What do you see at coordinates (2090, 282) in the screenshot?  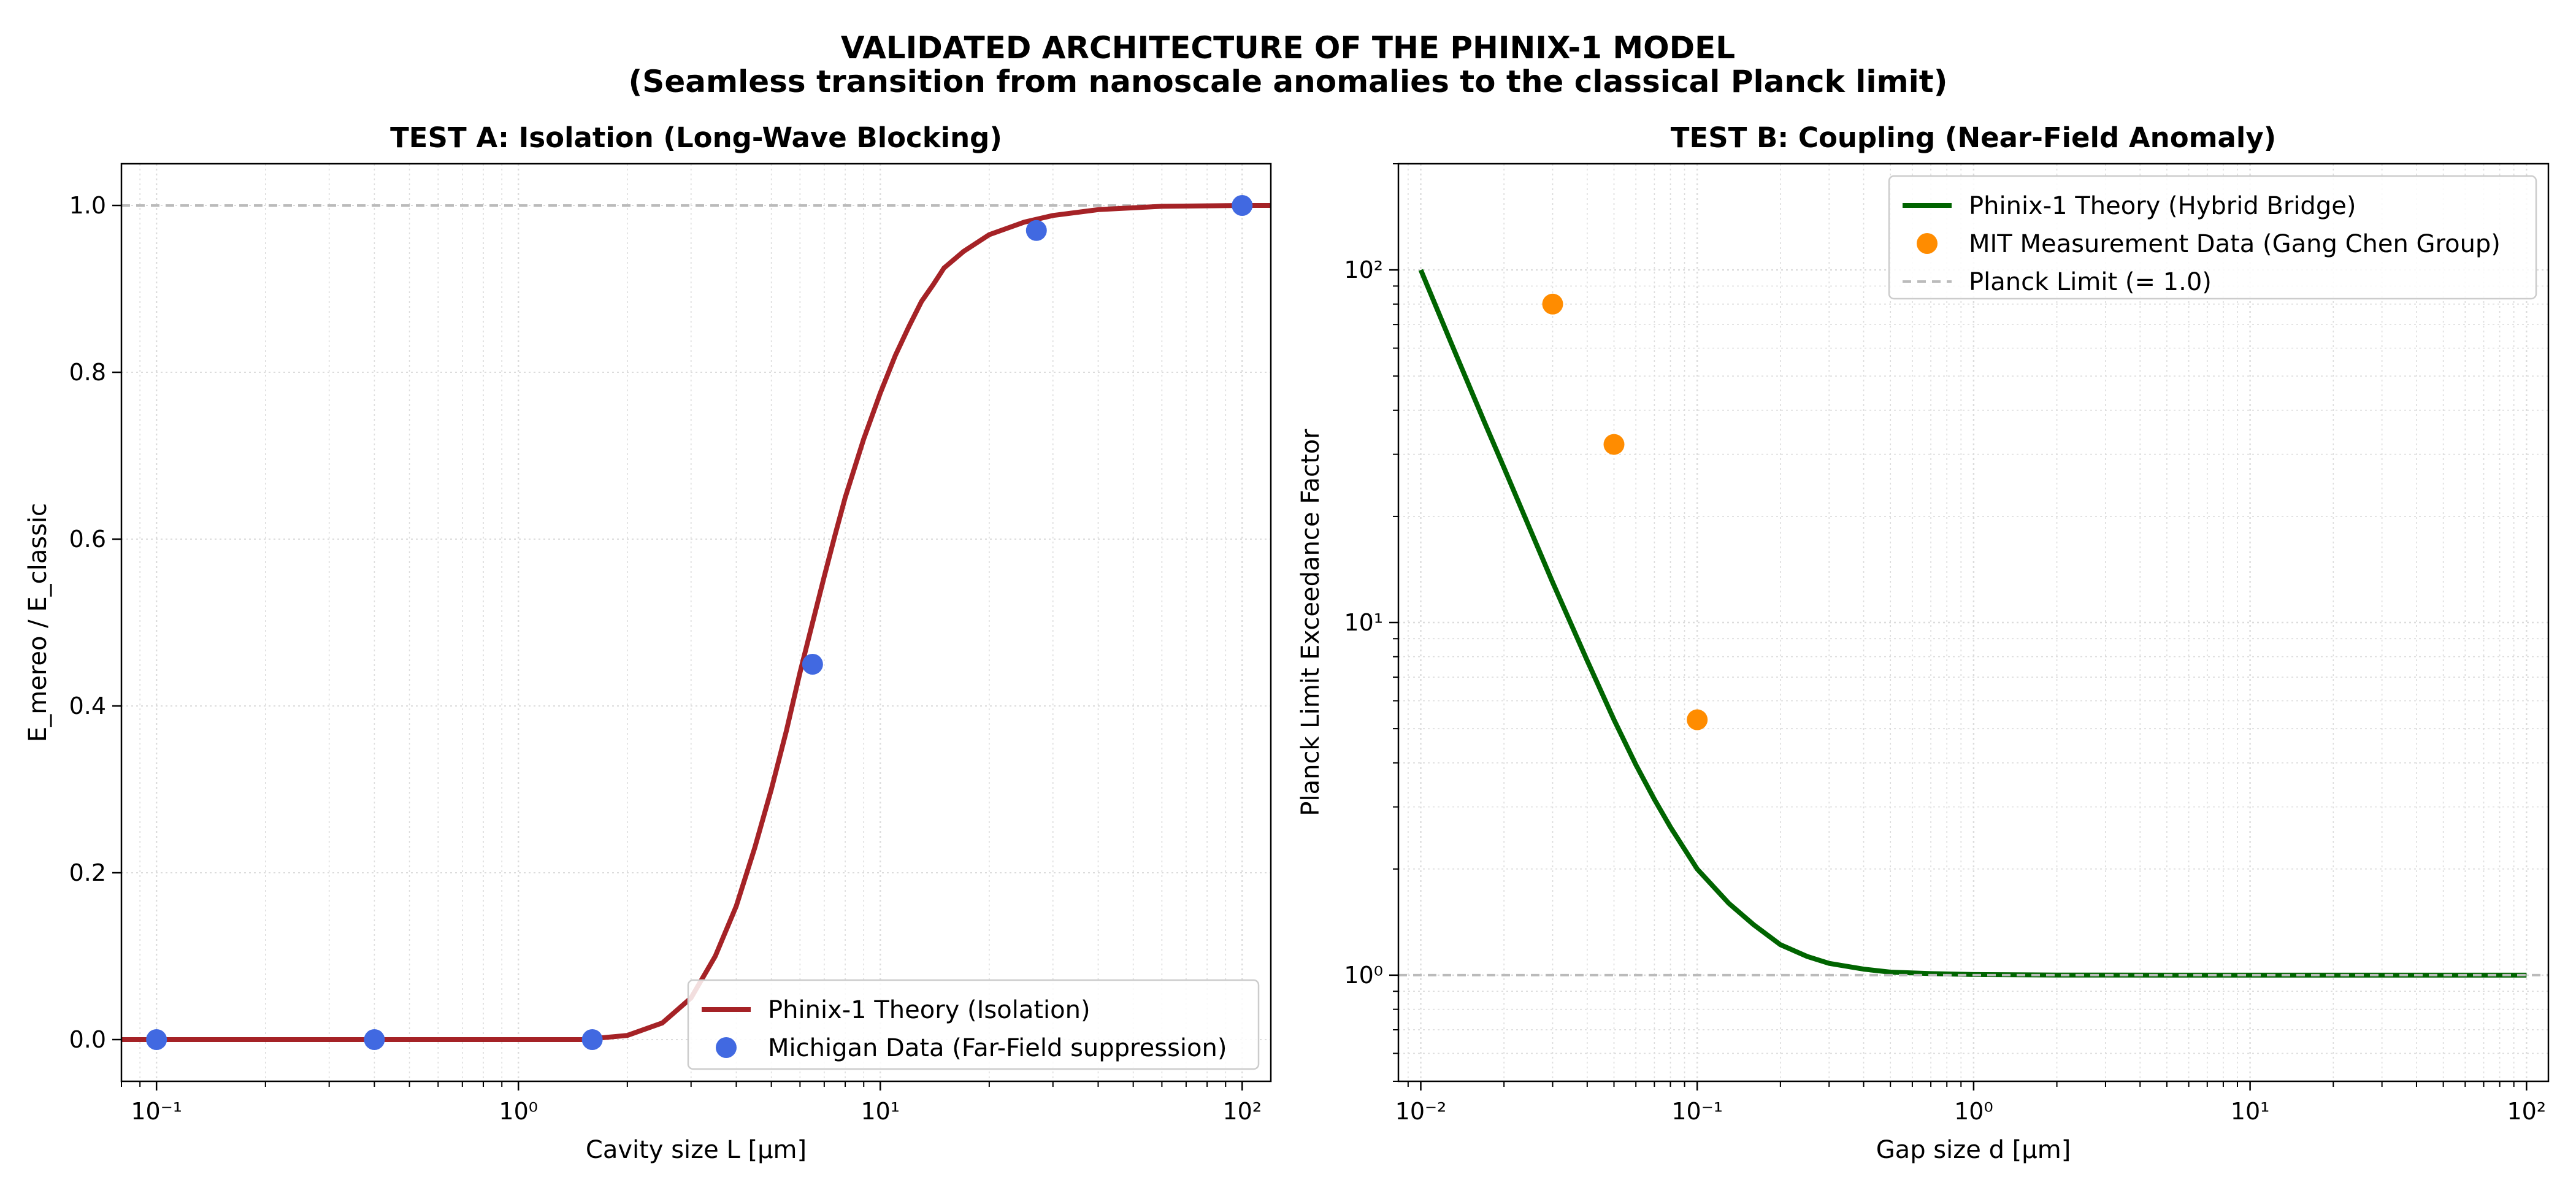 I see `legend-label: Planck Limit (= 1.0)` at bounding box center [2090, 282].